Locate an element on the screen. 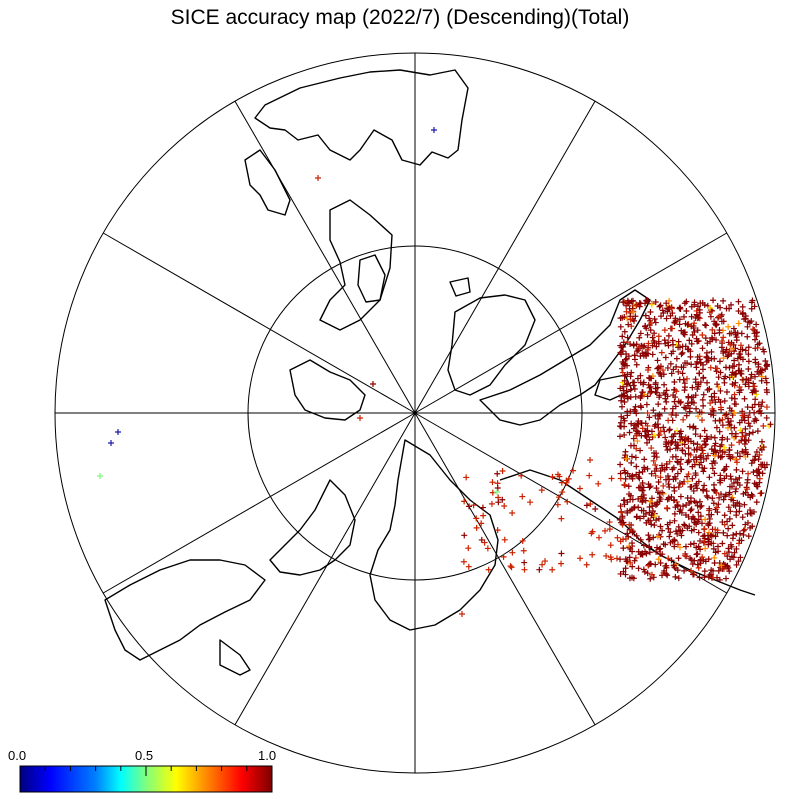 Image resolution: width=800 pixels, height=800 pixels. colorbar-min-label: 0.0 is located at coordinates (17, 755).